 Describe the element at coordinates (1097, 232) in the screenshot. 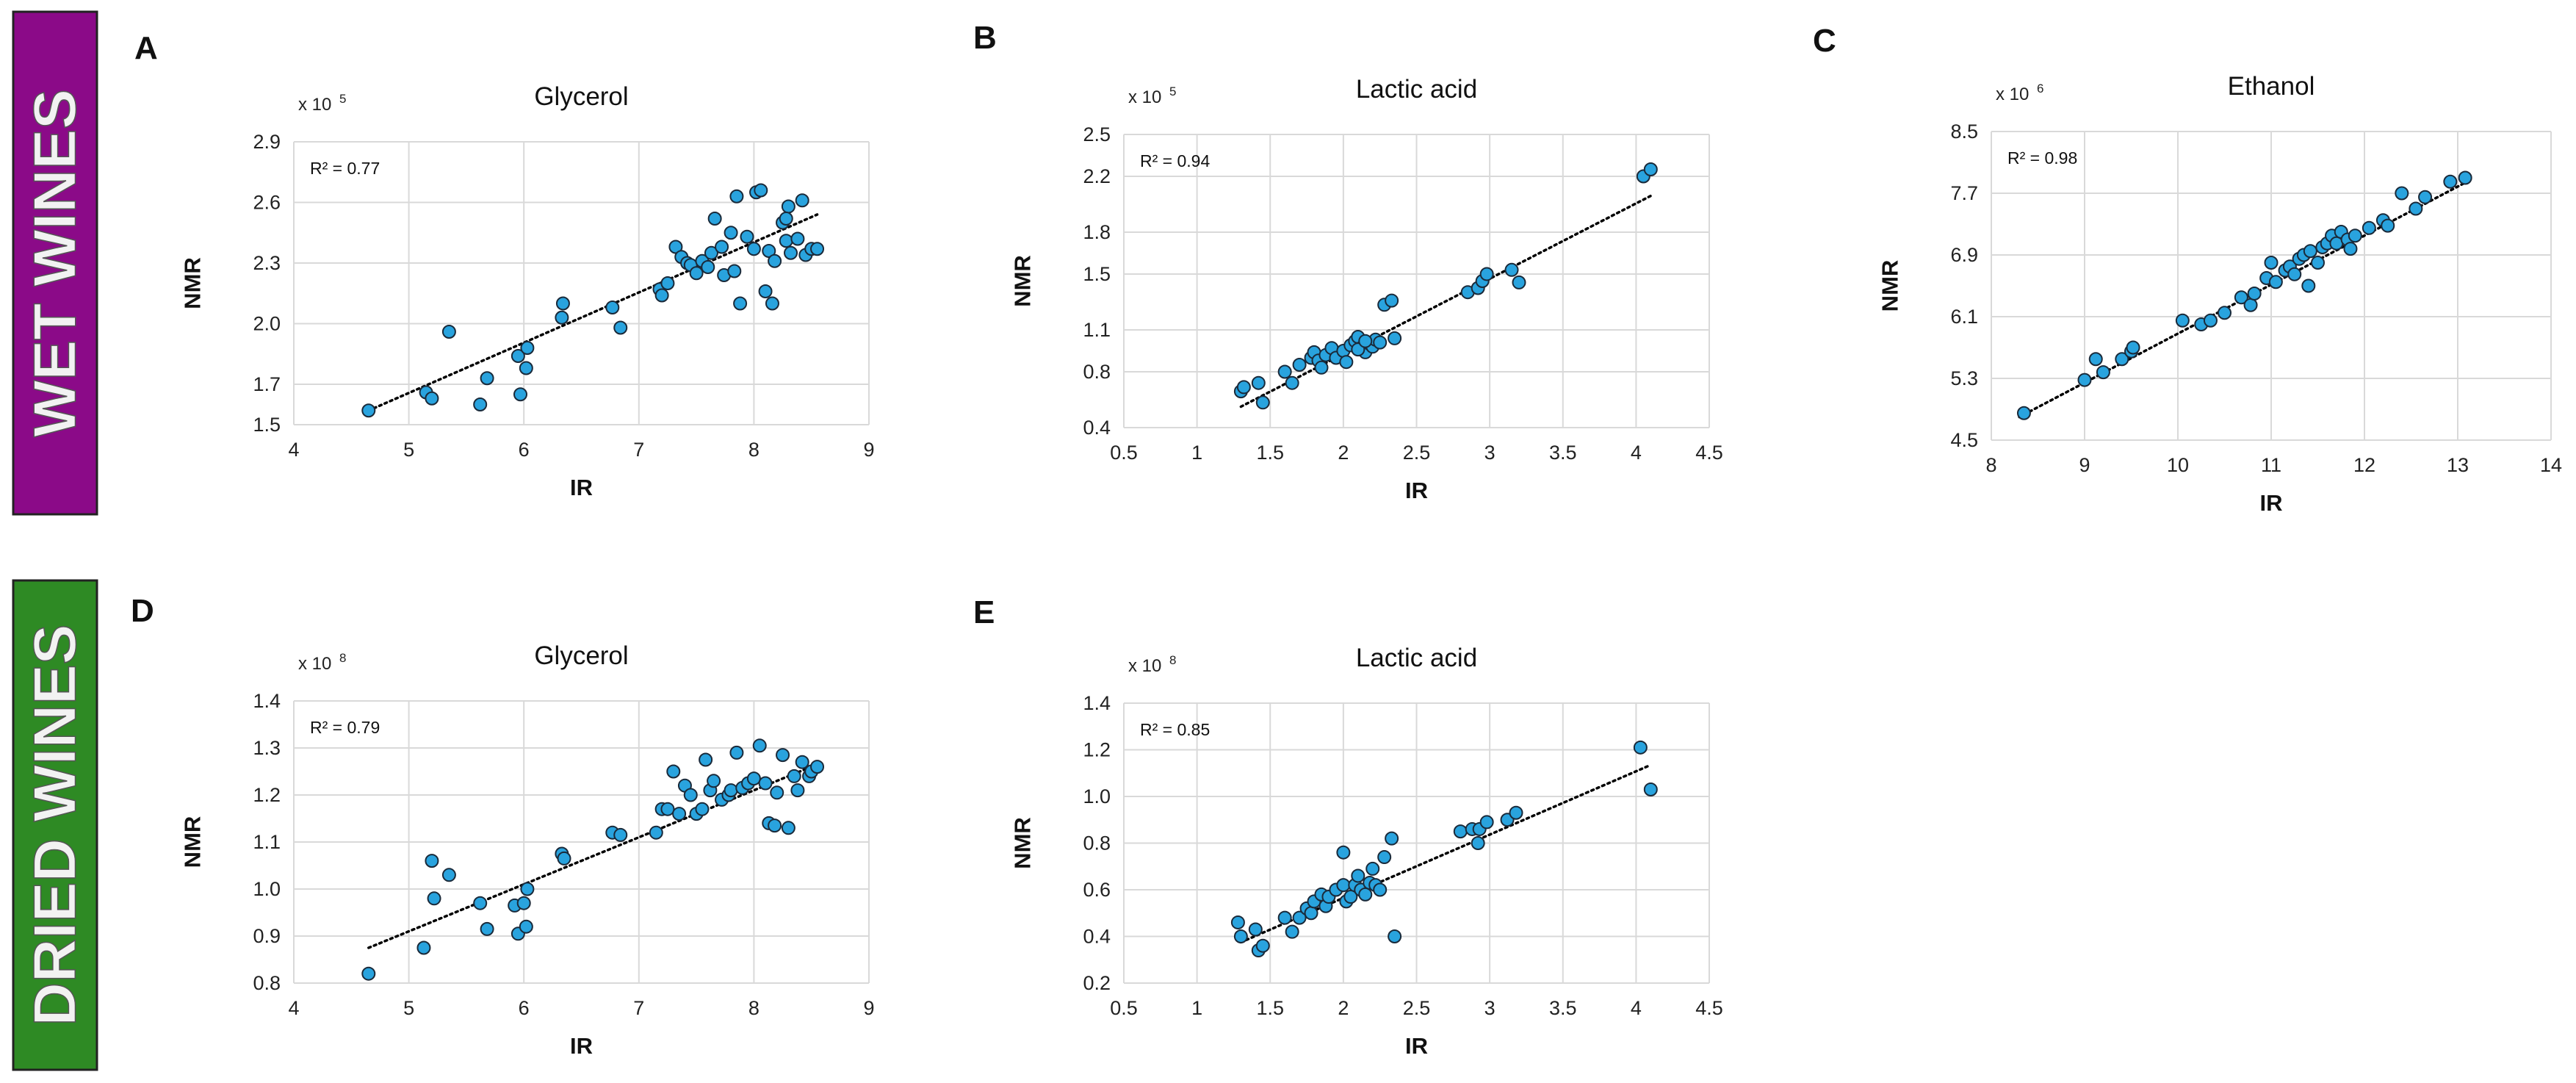

I see `y-tick-label: 1.8` at that location.